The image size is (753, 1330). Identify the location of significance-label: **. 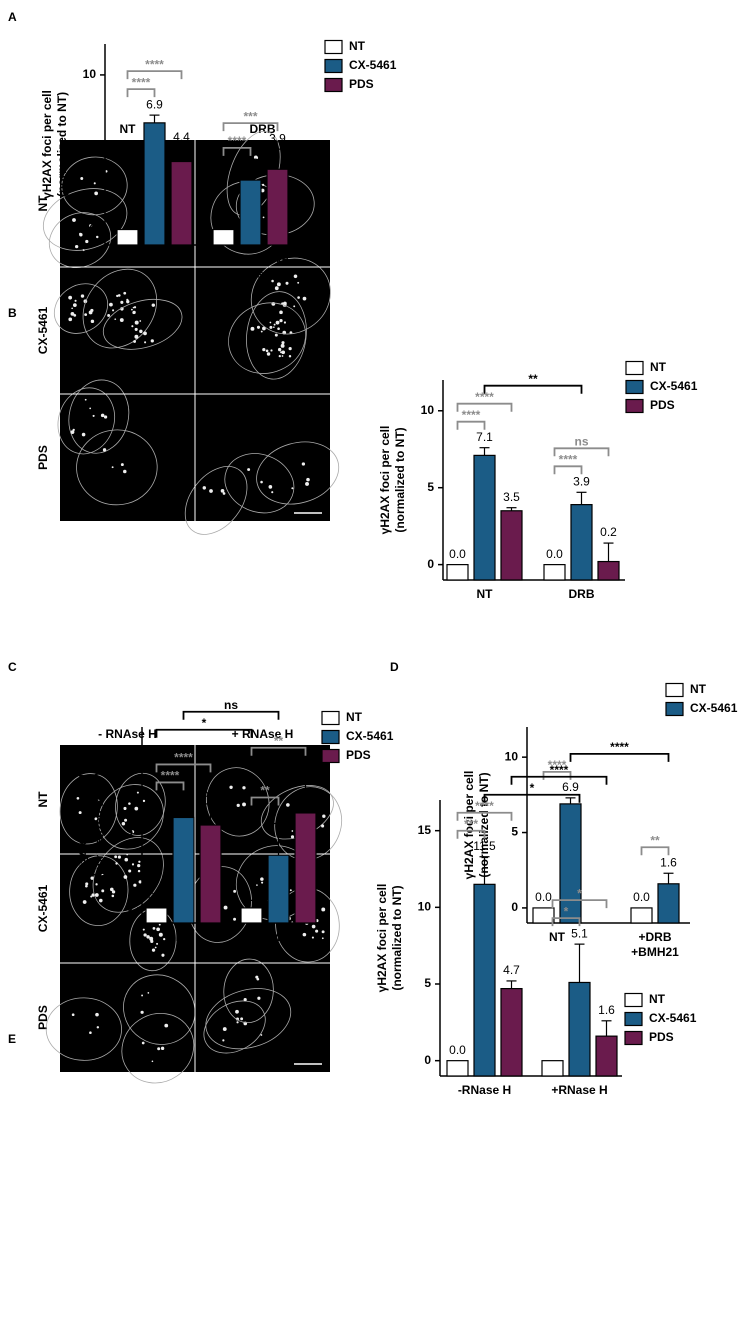
(533, 379).